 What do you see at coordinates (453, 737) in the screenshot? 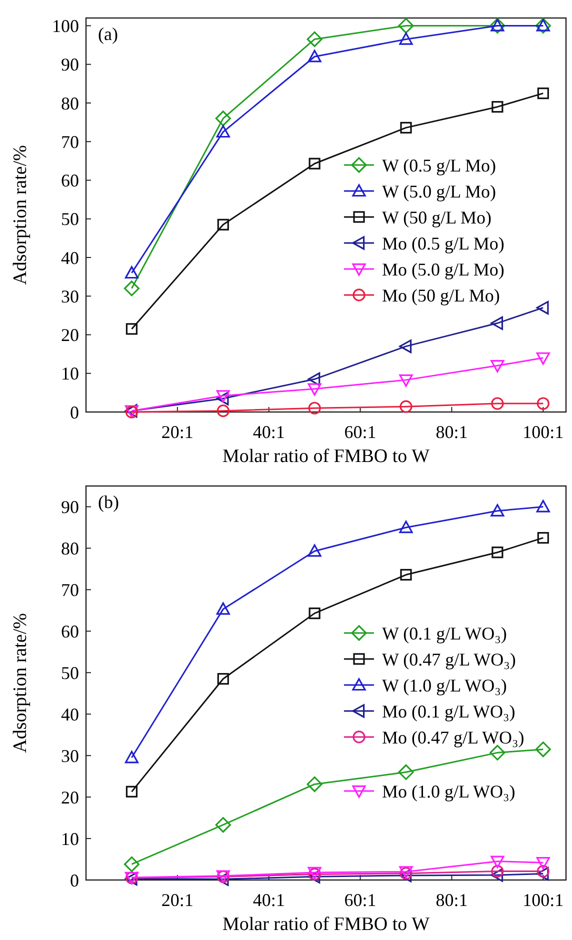
I see `legend-label: Mo (0.47 g/L WO₃)` at bounding box center [453, 737].